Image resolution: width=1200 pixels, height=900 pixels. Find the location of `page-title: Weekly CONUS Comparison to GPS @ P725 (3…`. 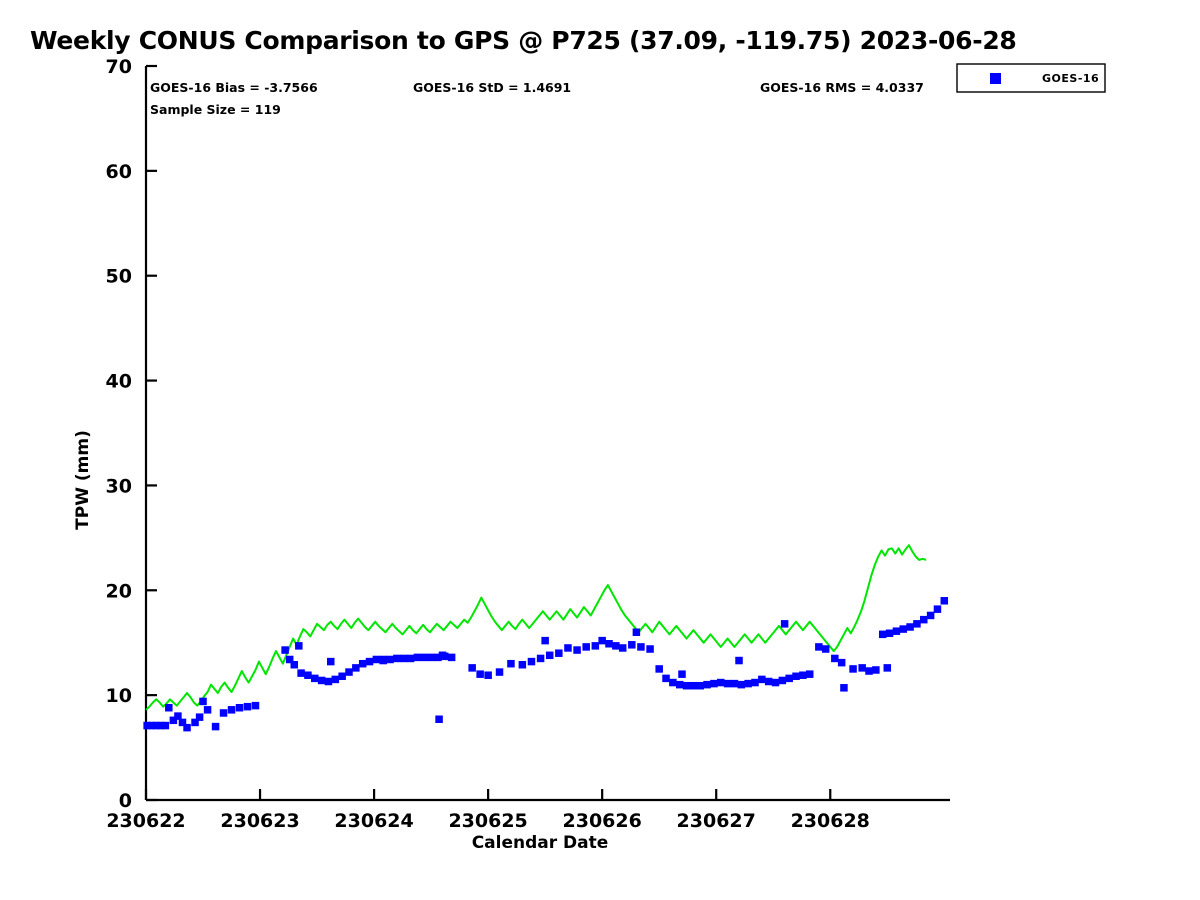

page-title: Weekly CONUS Comparison to GPS @ P725 (3… is located at coordinates (523, 40).